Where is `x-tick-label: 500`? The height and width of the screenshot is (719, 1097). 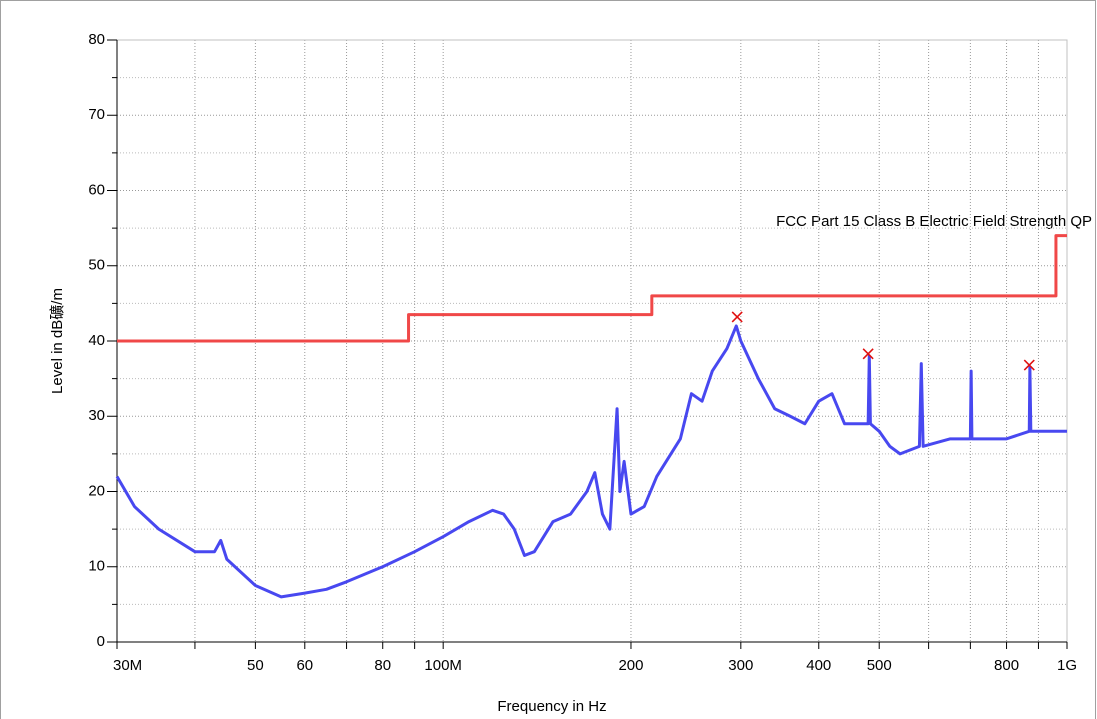 x-tick-label: 500 is located at coordinates (879, 665).